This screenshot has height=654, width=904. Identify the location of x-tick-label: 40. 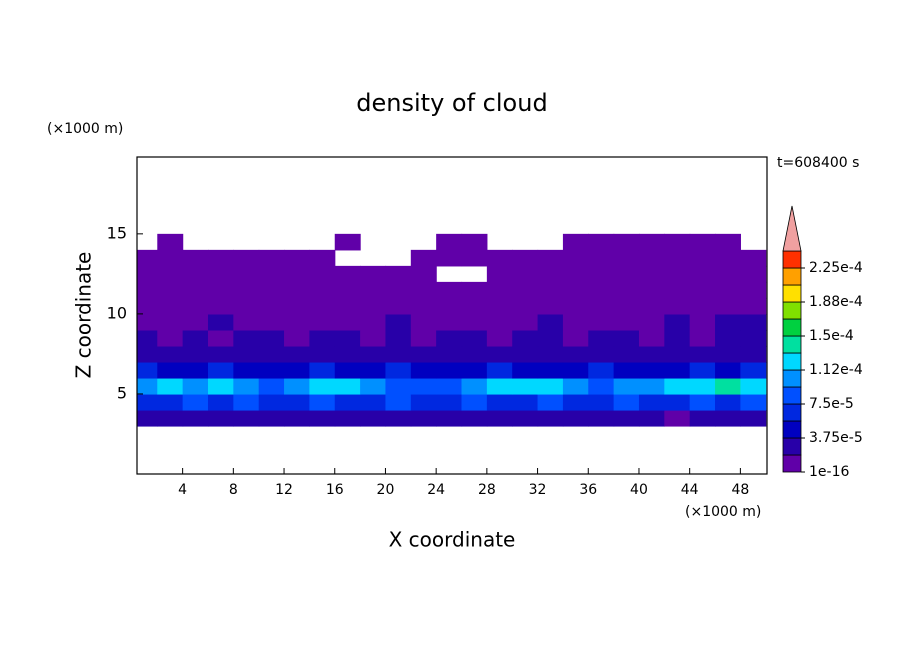
(639, 490).